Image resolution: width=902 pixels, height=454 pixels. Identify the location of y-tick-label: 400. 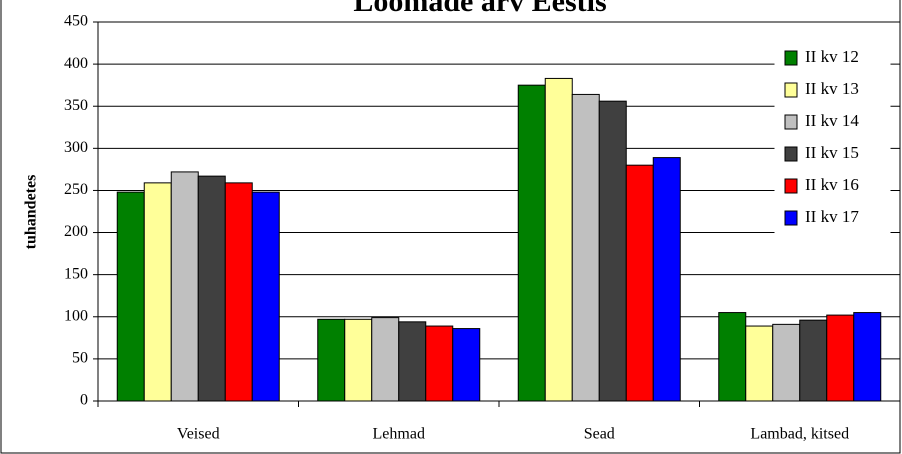
(76, 63).